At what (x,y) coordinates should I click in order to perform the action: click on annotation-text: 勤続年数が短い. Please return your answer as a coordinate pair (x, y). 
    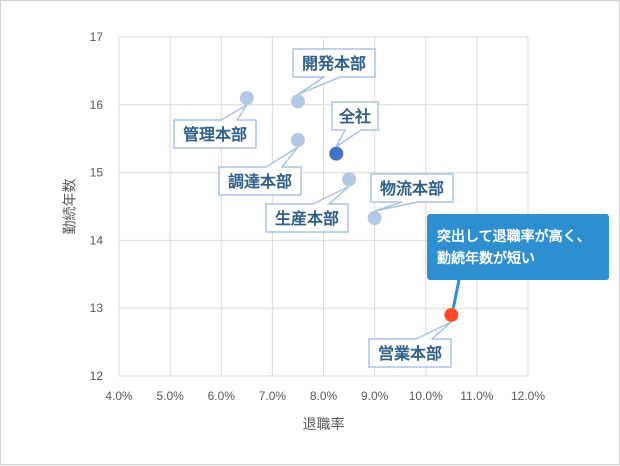
    Looking at the image, I should click on (486, 258).